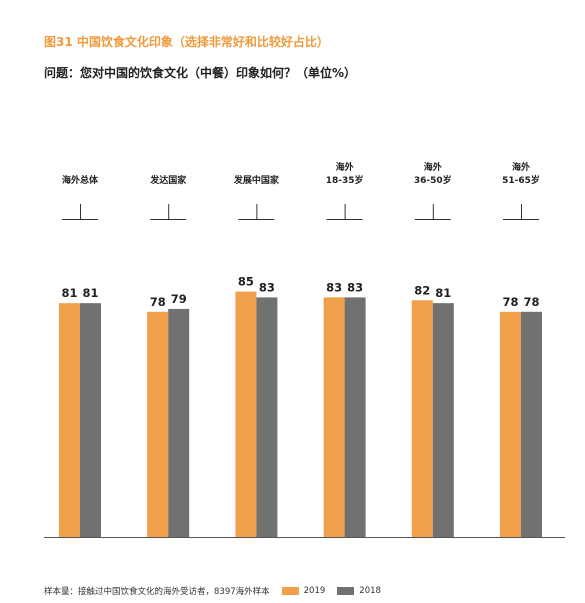  Describe the element at coordinates (346, 591) in the screenshot. I see `legend-swatch-2018` at that location.